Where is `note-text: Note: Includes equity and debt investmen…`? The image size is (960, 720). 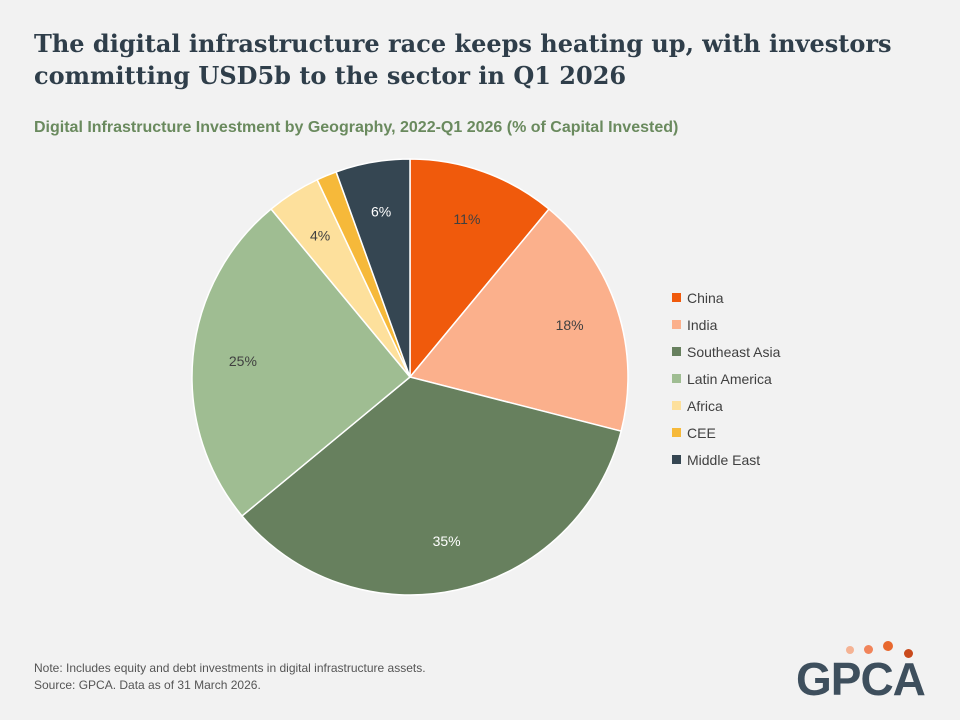
note-text: Note: Includes equity and debt investmen… is located at coordinates (230, 668).